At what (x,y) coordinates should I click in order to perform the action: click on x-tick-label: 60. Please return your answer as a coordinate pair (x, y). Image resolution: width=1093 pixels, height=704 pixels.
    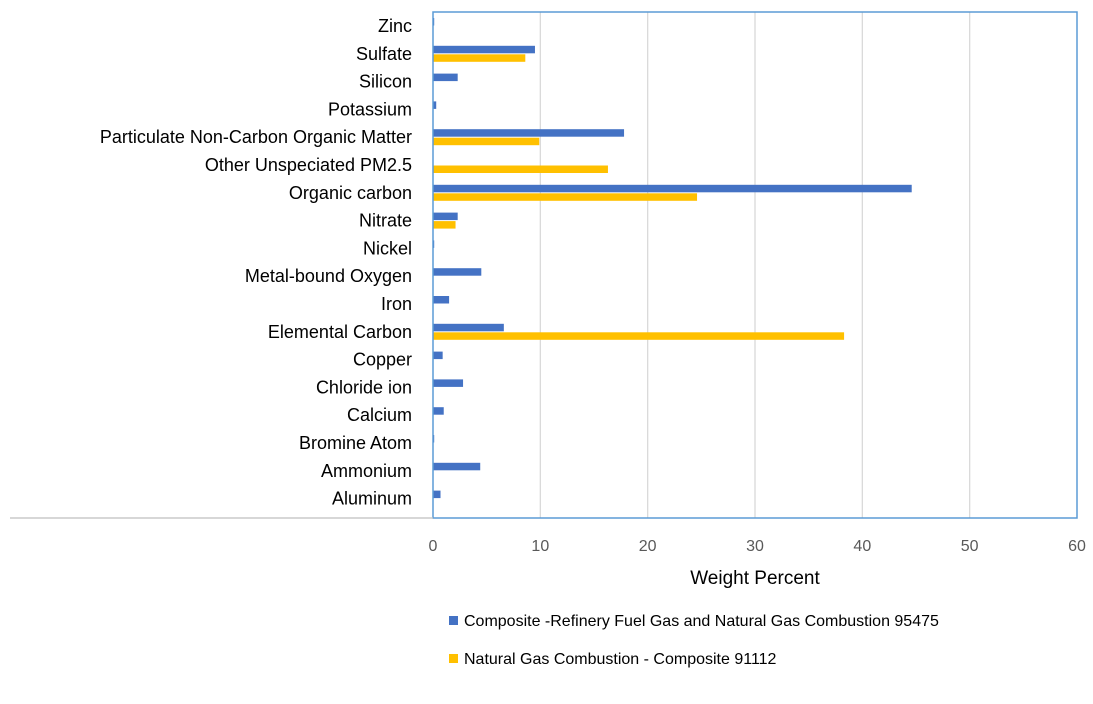
    Looking at the image, I should click on (1077, 546).